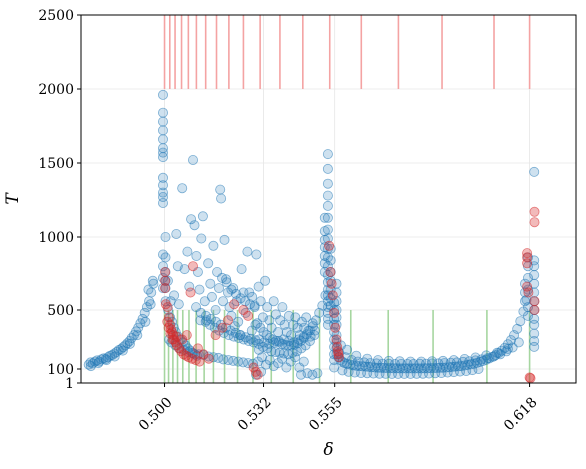  What do you see at coordinates (338, 408) in the screenshot?
I see `x-axis-ticks: 0.500 0.532 0.555 0.618` at bounding box center [338, 408].